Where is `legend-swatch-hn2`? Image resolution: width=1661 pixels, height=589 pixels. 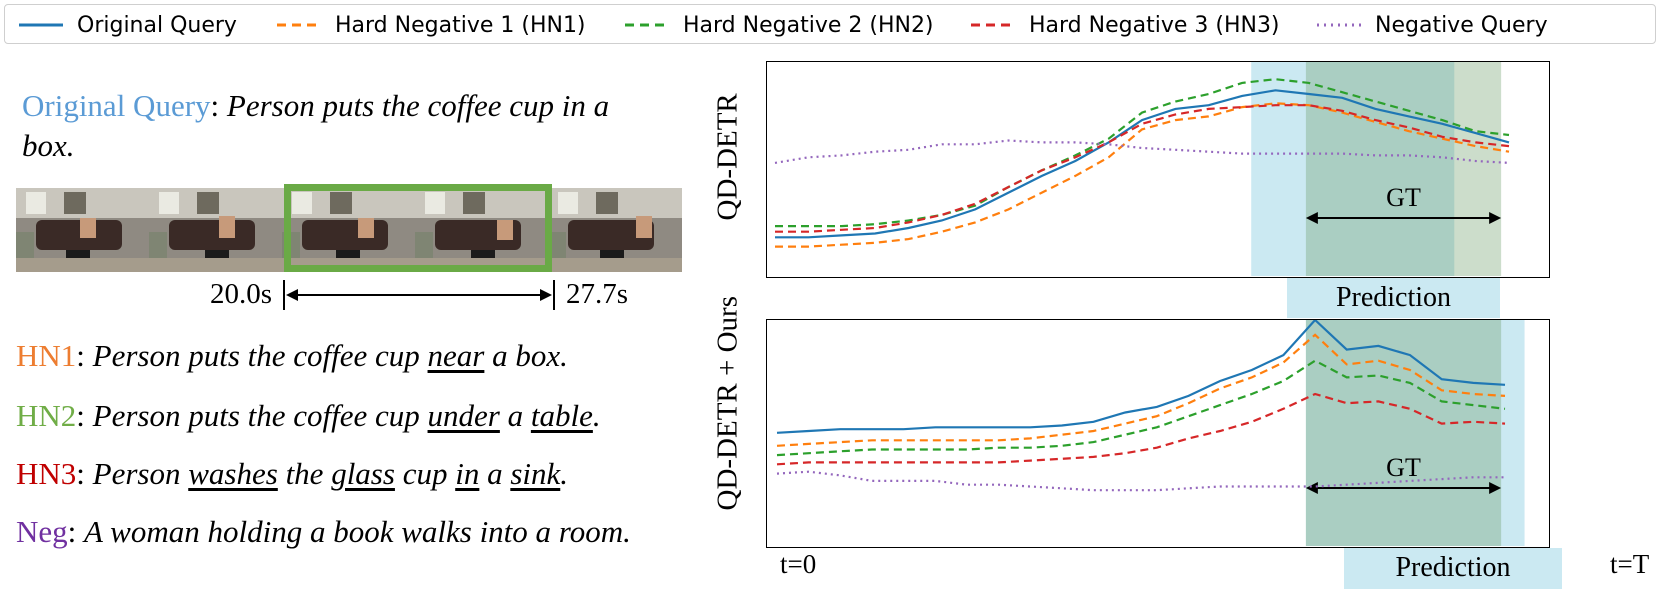
legend-swatch-hn2 is located at coordinates (647, 25).